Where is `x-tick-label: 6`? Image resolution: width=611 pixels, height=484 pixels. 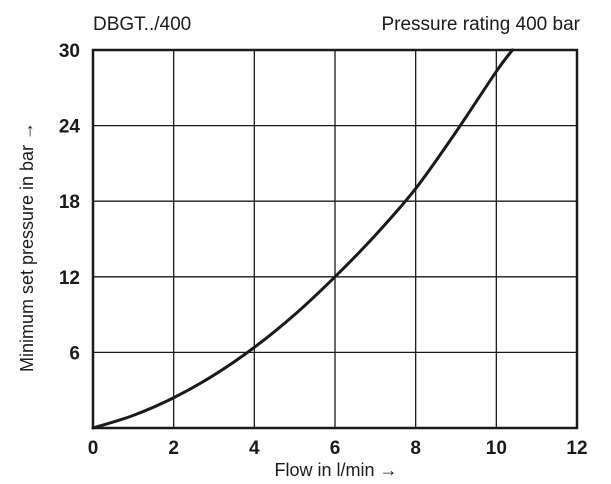 x-tick-label: 6 is located at coordinates (335, 448).